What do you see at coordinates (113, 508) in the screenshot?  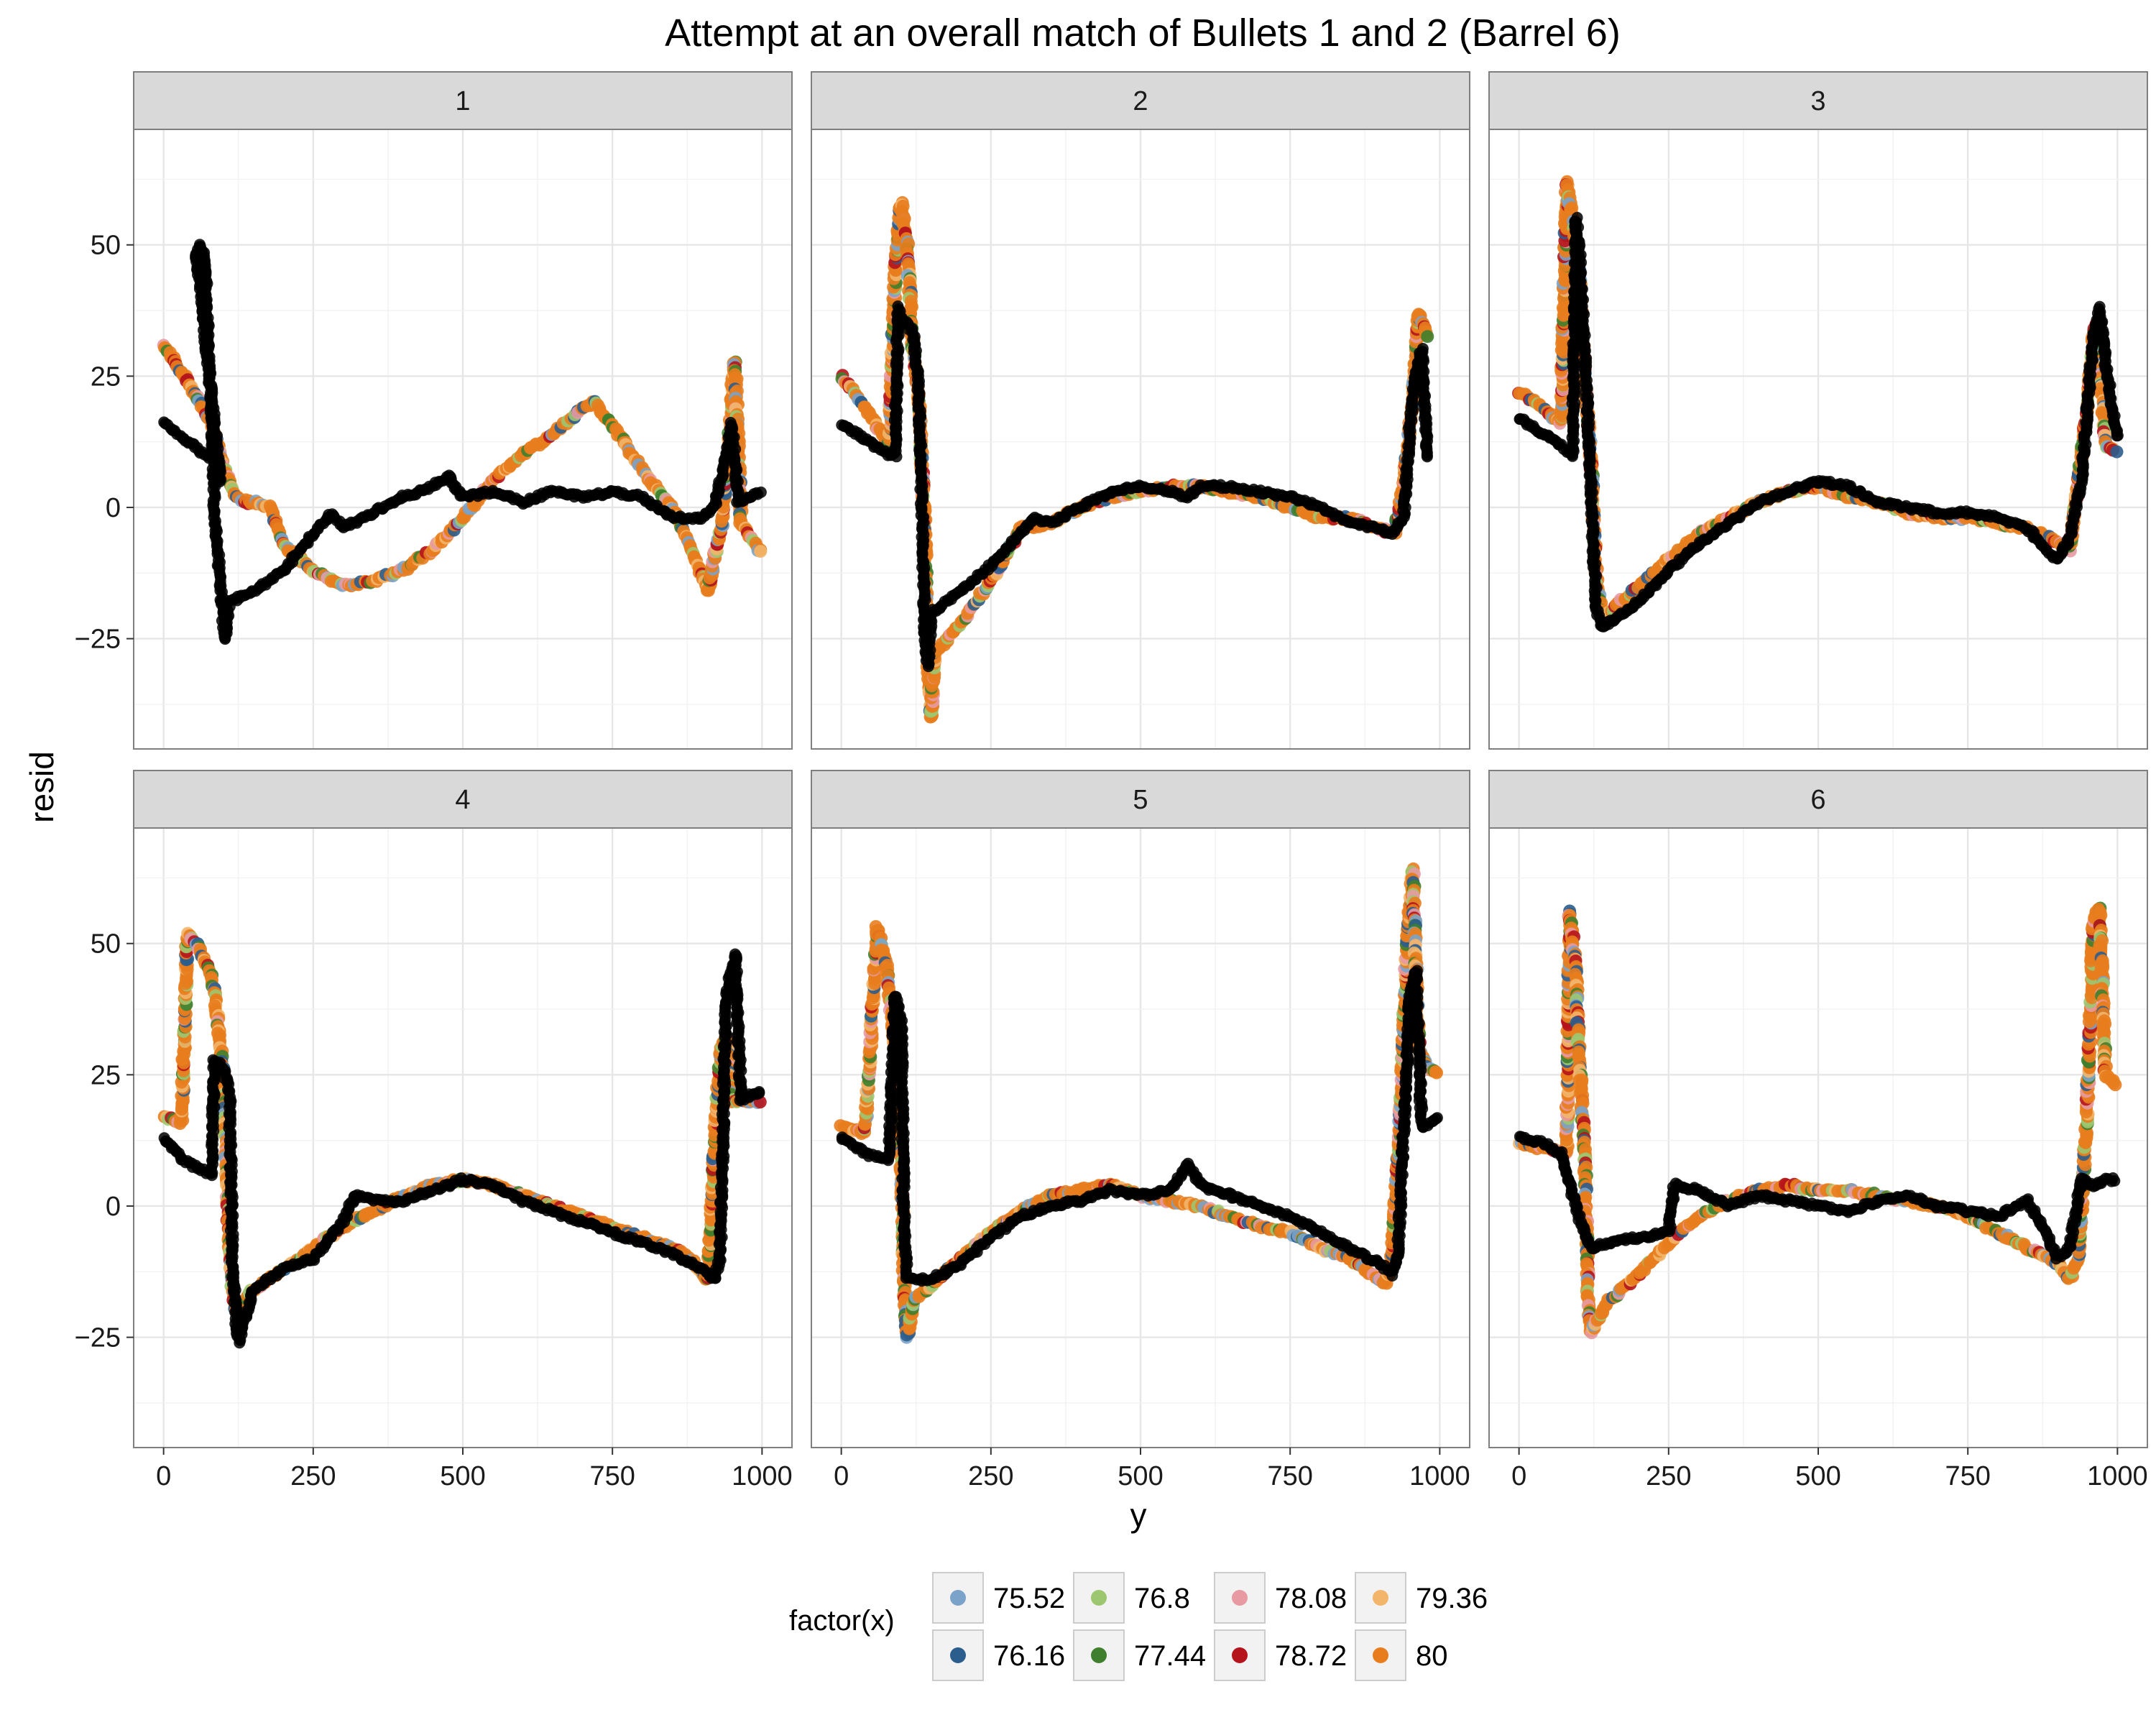 I see `y-tick-label: 0` at bounding box center [113, 508].